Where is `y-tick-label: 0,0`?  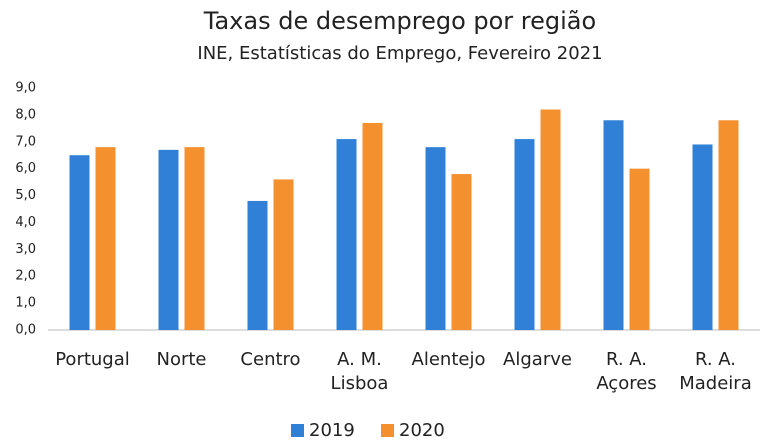
y-tick-label: 0,0 is located at coordinates (25, 330).